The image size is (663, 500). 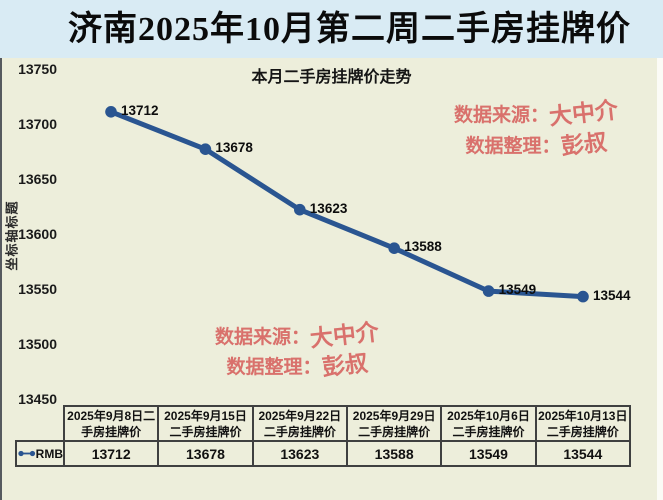 I want to click on y-tick-label: 13750, so click(x=37, y=69).